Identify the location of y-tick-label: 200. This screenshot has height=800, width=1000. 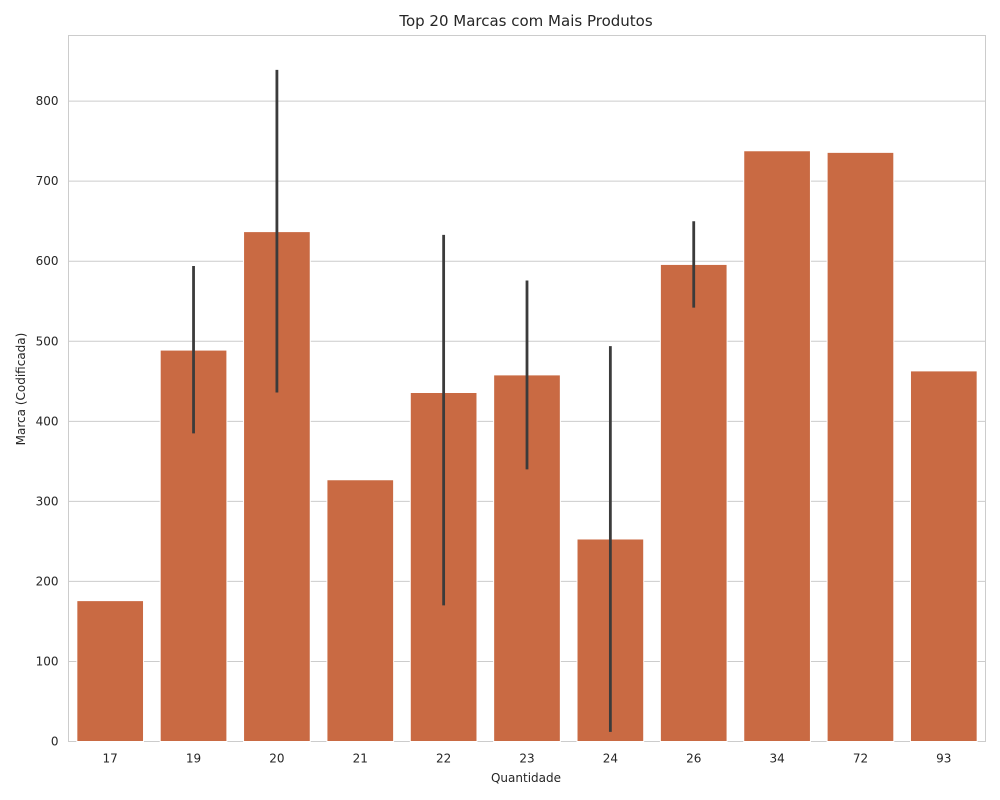
(47, 581).